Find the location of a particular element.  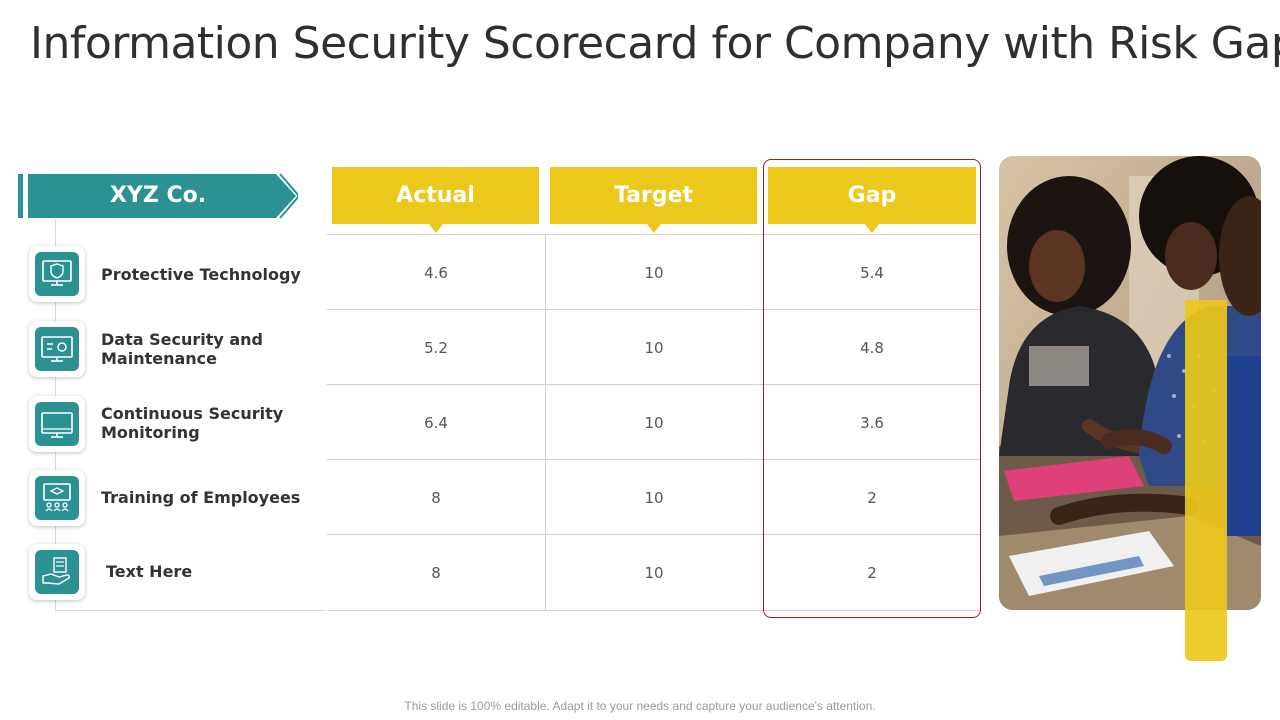

cell-actual: 6.4 is located at coordinates (436, 423).